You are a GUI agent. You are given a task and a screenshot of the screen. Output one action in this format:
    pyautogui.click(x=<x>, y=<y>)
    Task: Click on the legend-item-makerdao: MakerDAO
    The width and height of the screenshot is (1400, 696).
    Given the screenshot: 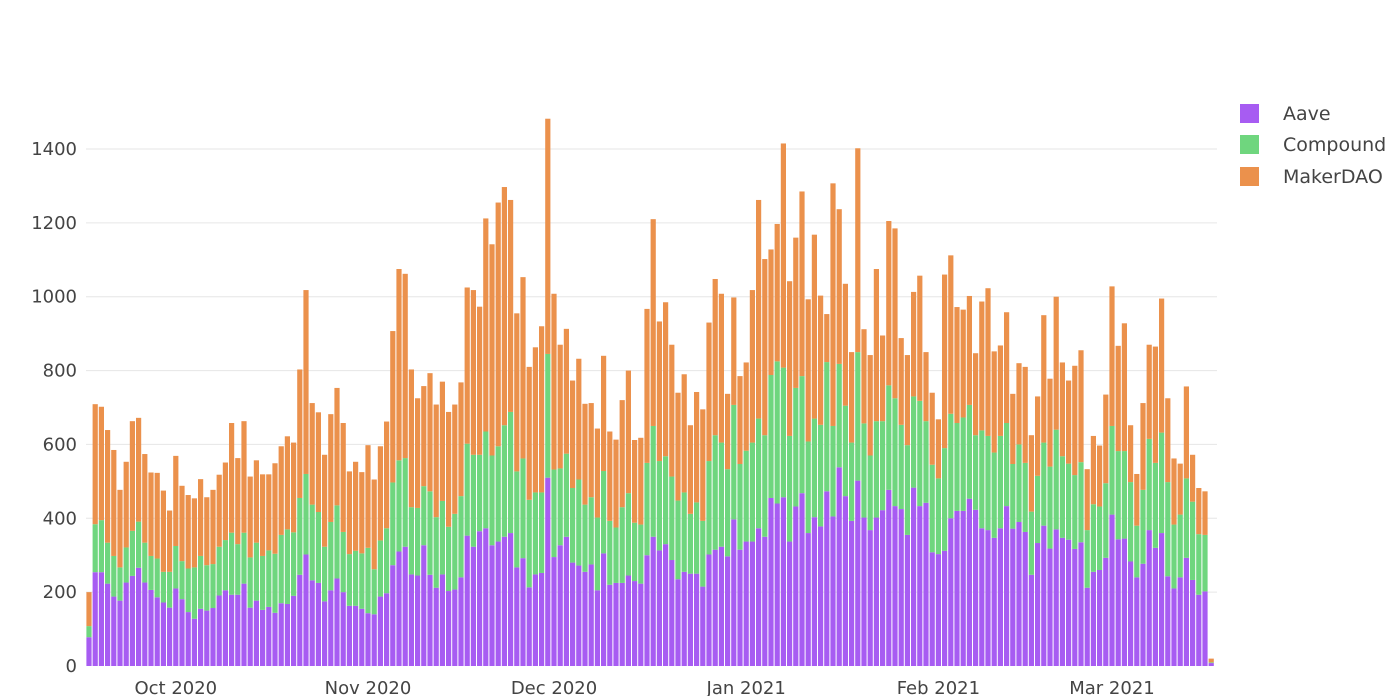 What is the action you would take?
    pyautogui.click(x=1311, y=177)
    